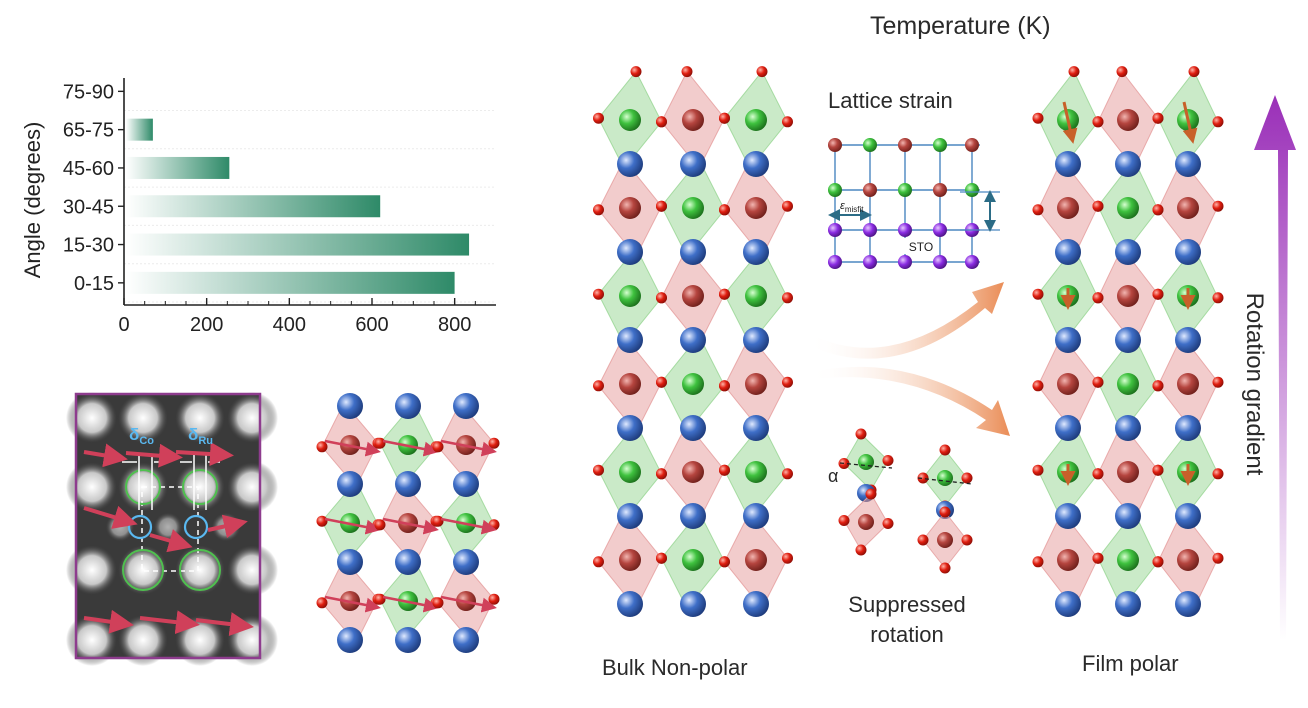 This screenshot has height=708, width=1308. I want to click on chart-y-ticks: 0-15 15-30 30-45 45-60 65-75 75-90, so click(93, 188).